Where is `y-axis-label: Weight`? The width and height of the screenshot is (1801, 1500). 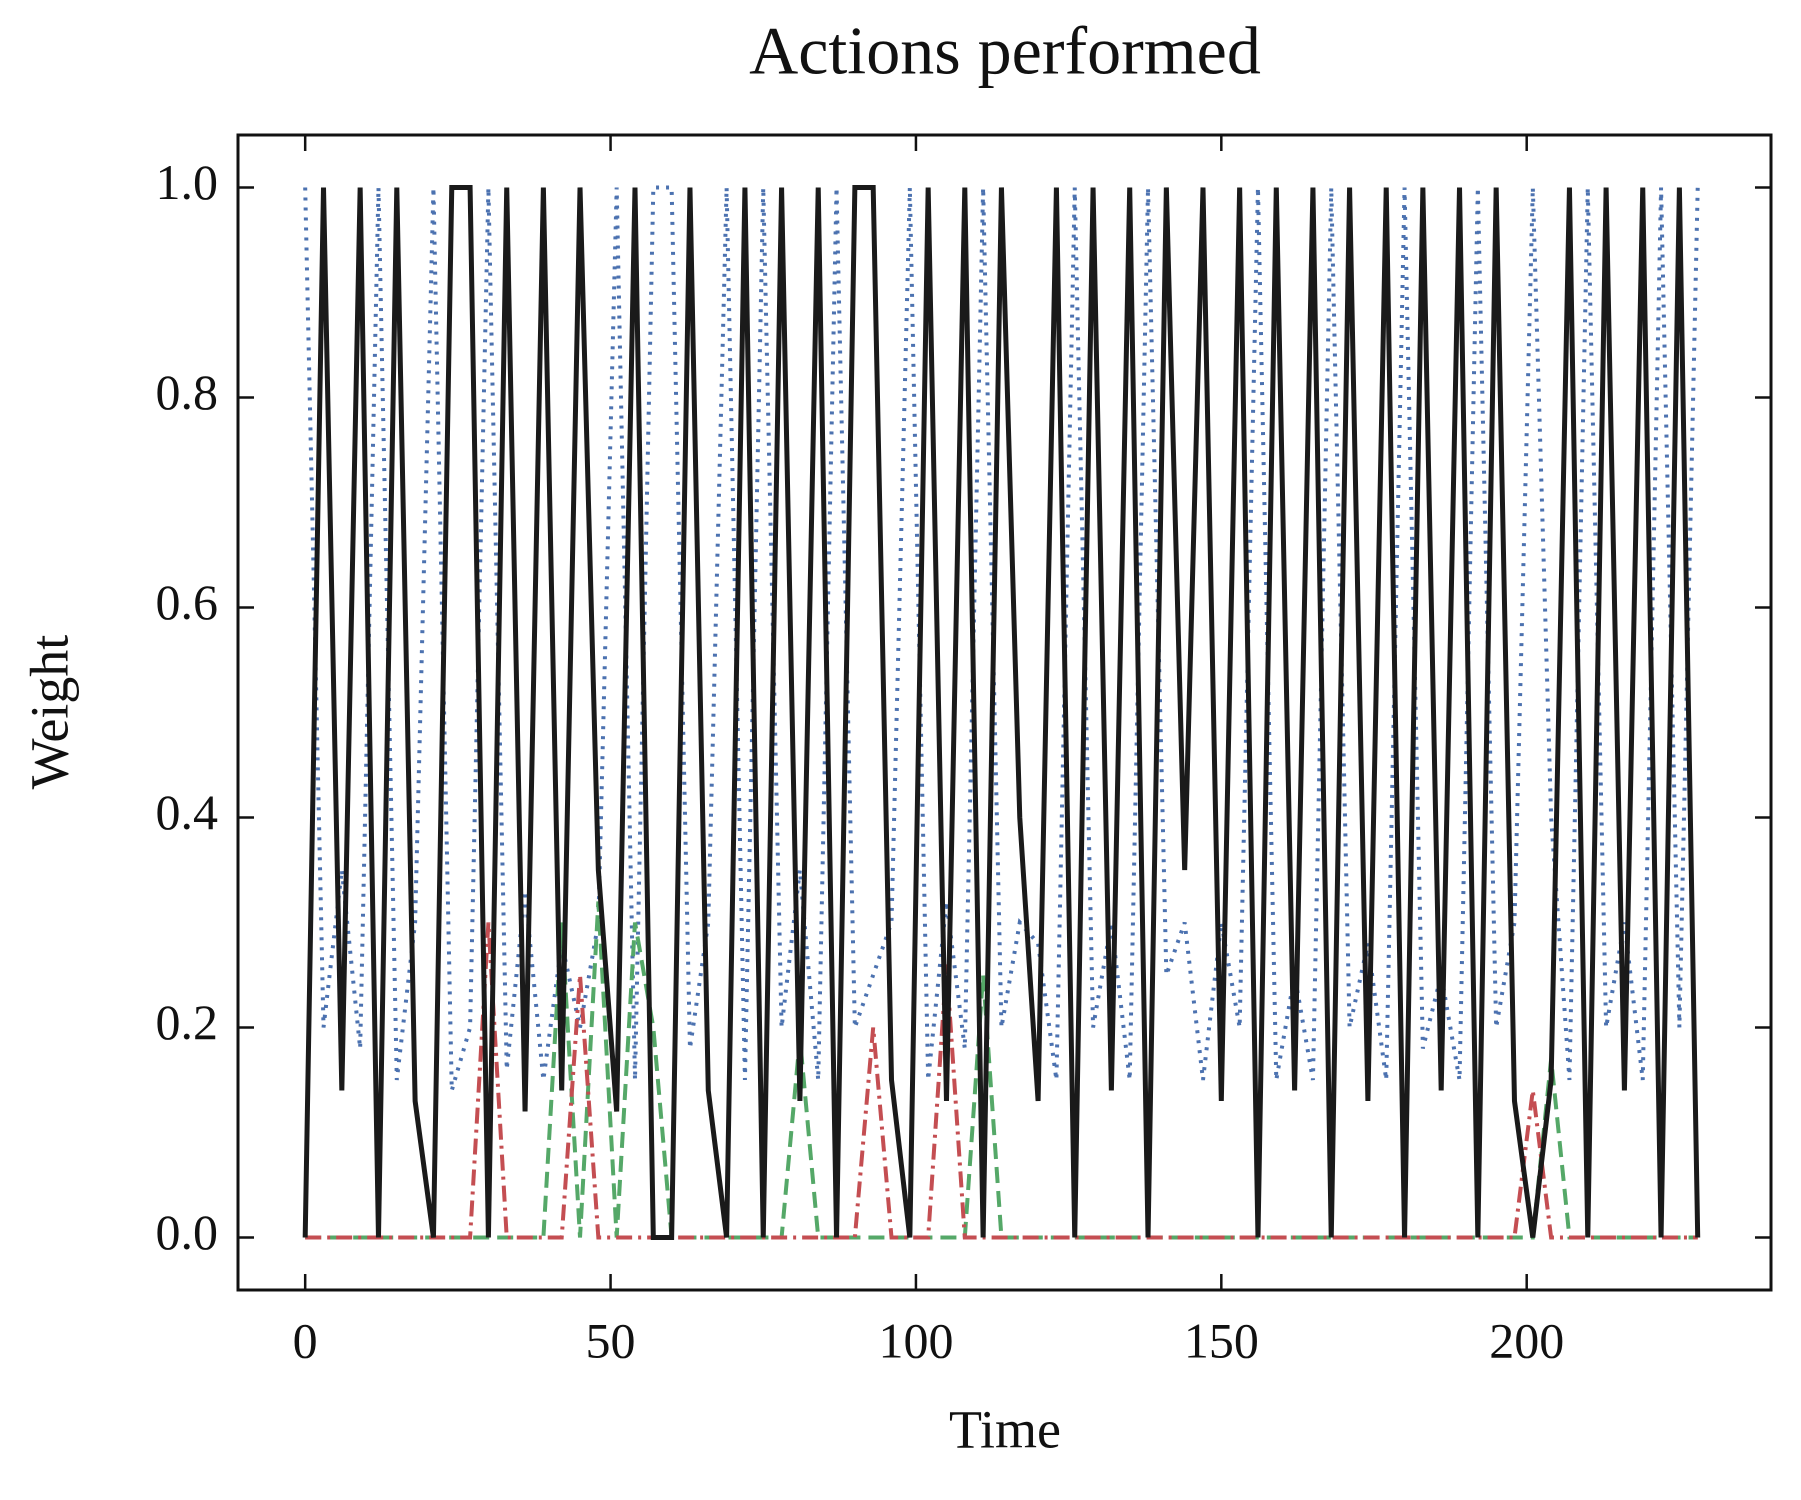 y-axis-label: Weight is located at coordinates (49, 712).